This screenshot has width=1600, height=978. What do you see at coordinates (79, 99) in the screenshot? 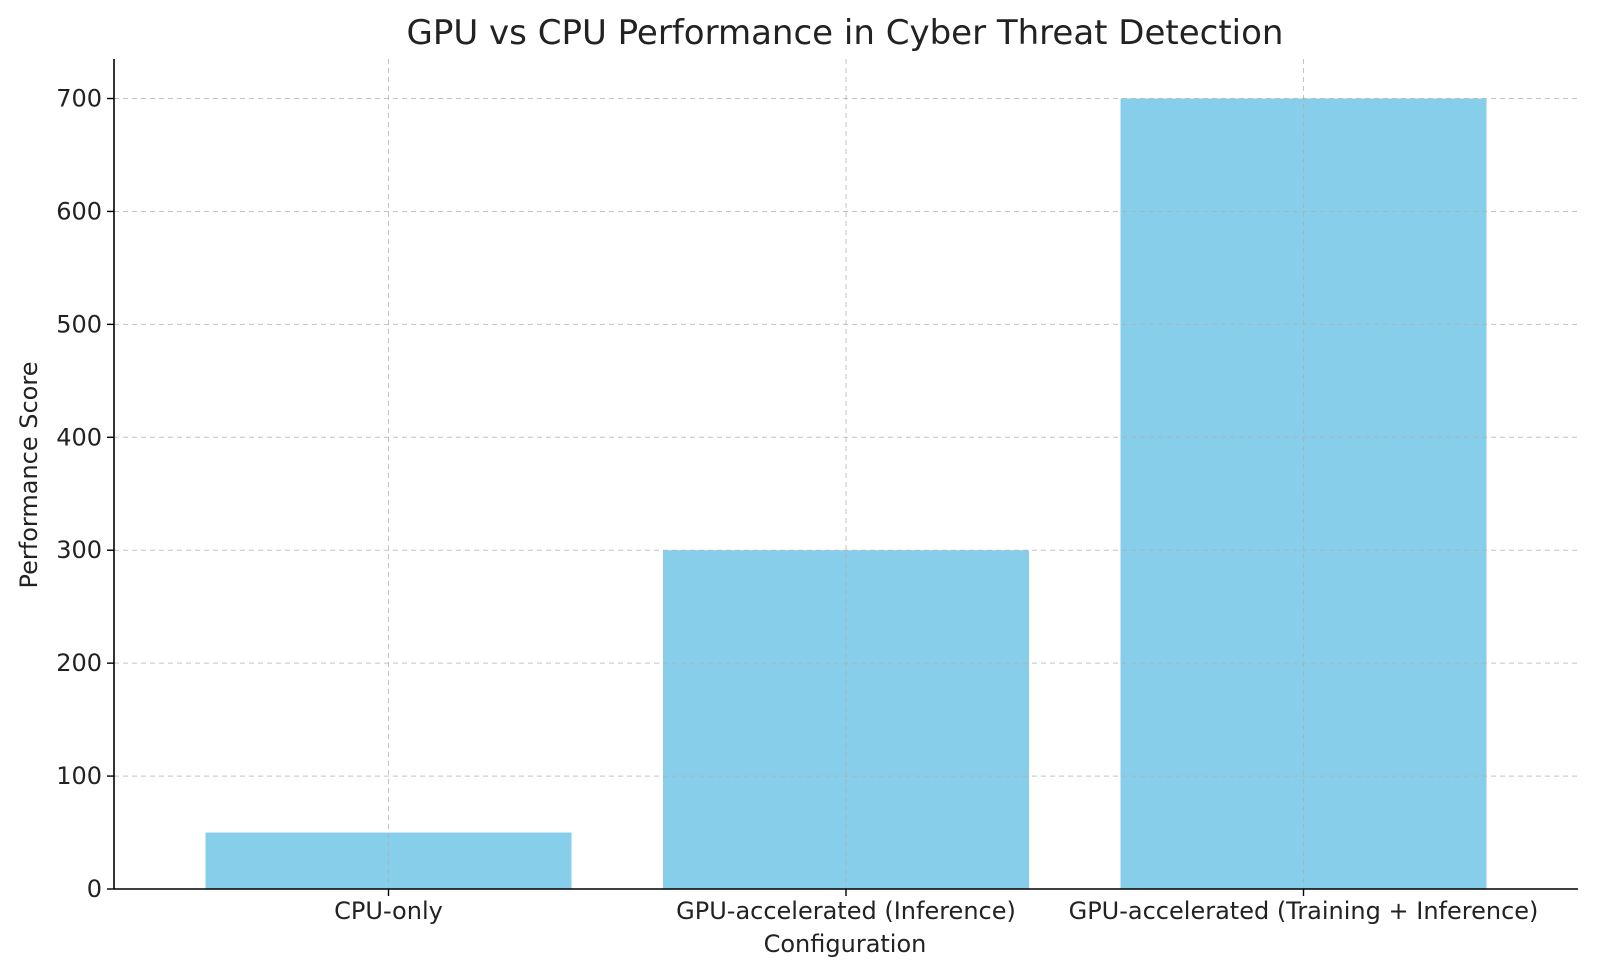
I see `y-tick-label: 700` at bounding box center [79, 99].